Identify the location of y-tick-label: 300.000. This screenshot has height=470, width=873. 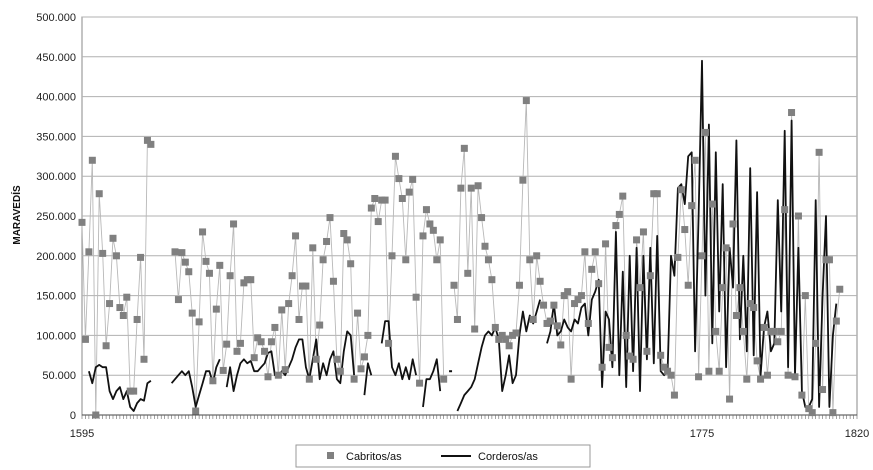
(56, 177).